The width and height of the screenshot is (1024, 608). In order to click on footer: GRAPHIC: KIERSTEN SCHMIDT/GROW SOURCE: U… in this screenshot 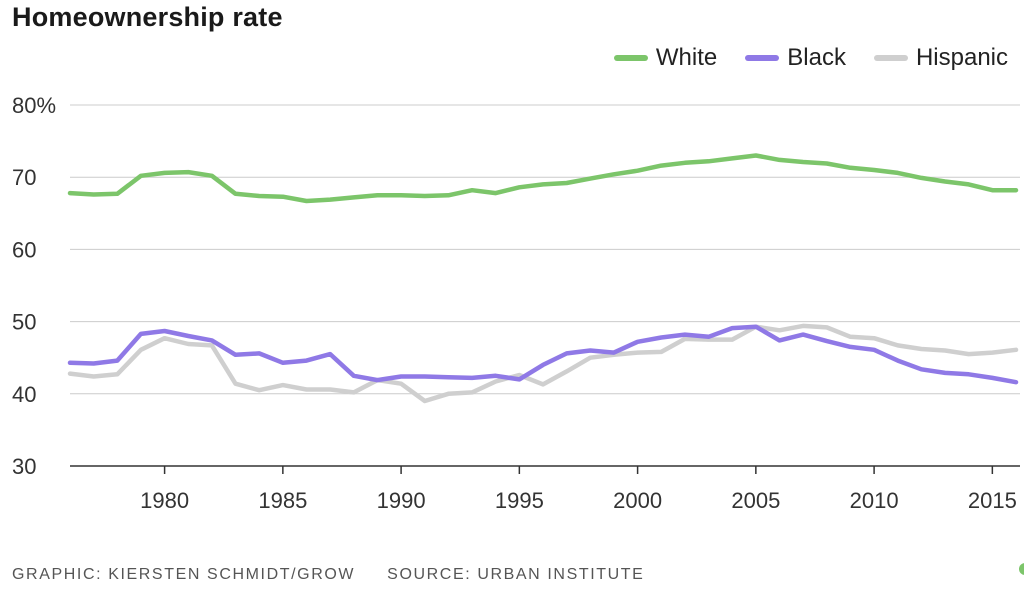, I will do `click(341, 575)`.